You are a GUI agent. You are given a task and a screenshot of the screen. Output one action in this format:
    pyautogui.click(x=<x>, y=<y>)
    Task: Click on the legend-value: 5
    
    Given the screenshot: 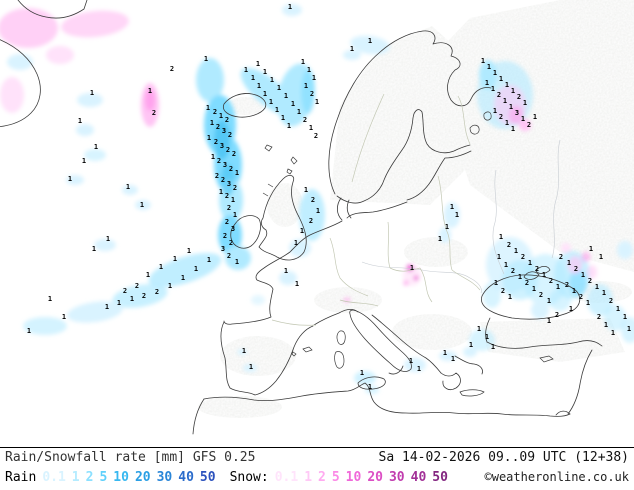 What is the action you would take?
    pyautogui.click(x=335, y=477)
    